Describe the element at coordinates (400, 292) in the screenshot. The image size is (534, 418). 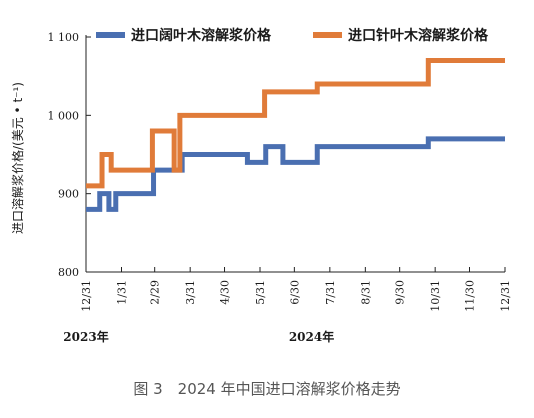
I see `x-tick-label: 9/30` at that location.